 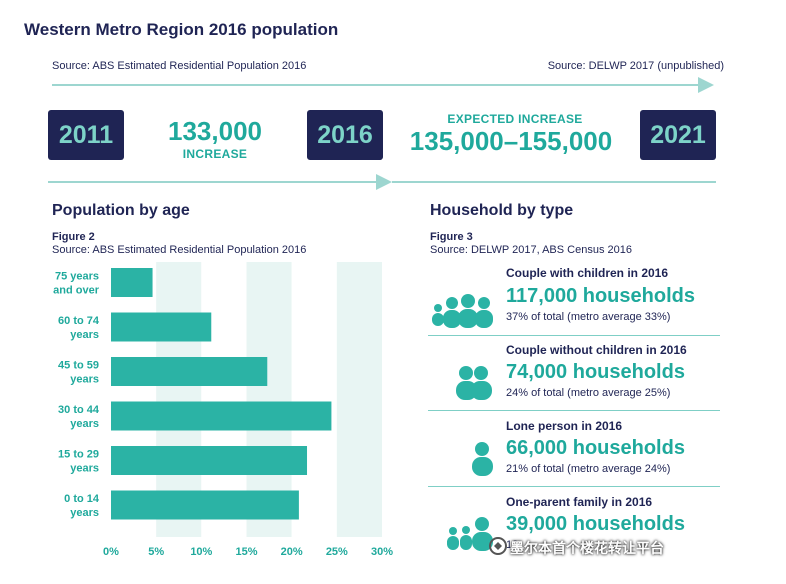 What do you see at coordinates (588, 317) in the screenshot?
I see `household-item-share: 37% of total (metro average 33%)` at bounding box center [588, 317].